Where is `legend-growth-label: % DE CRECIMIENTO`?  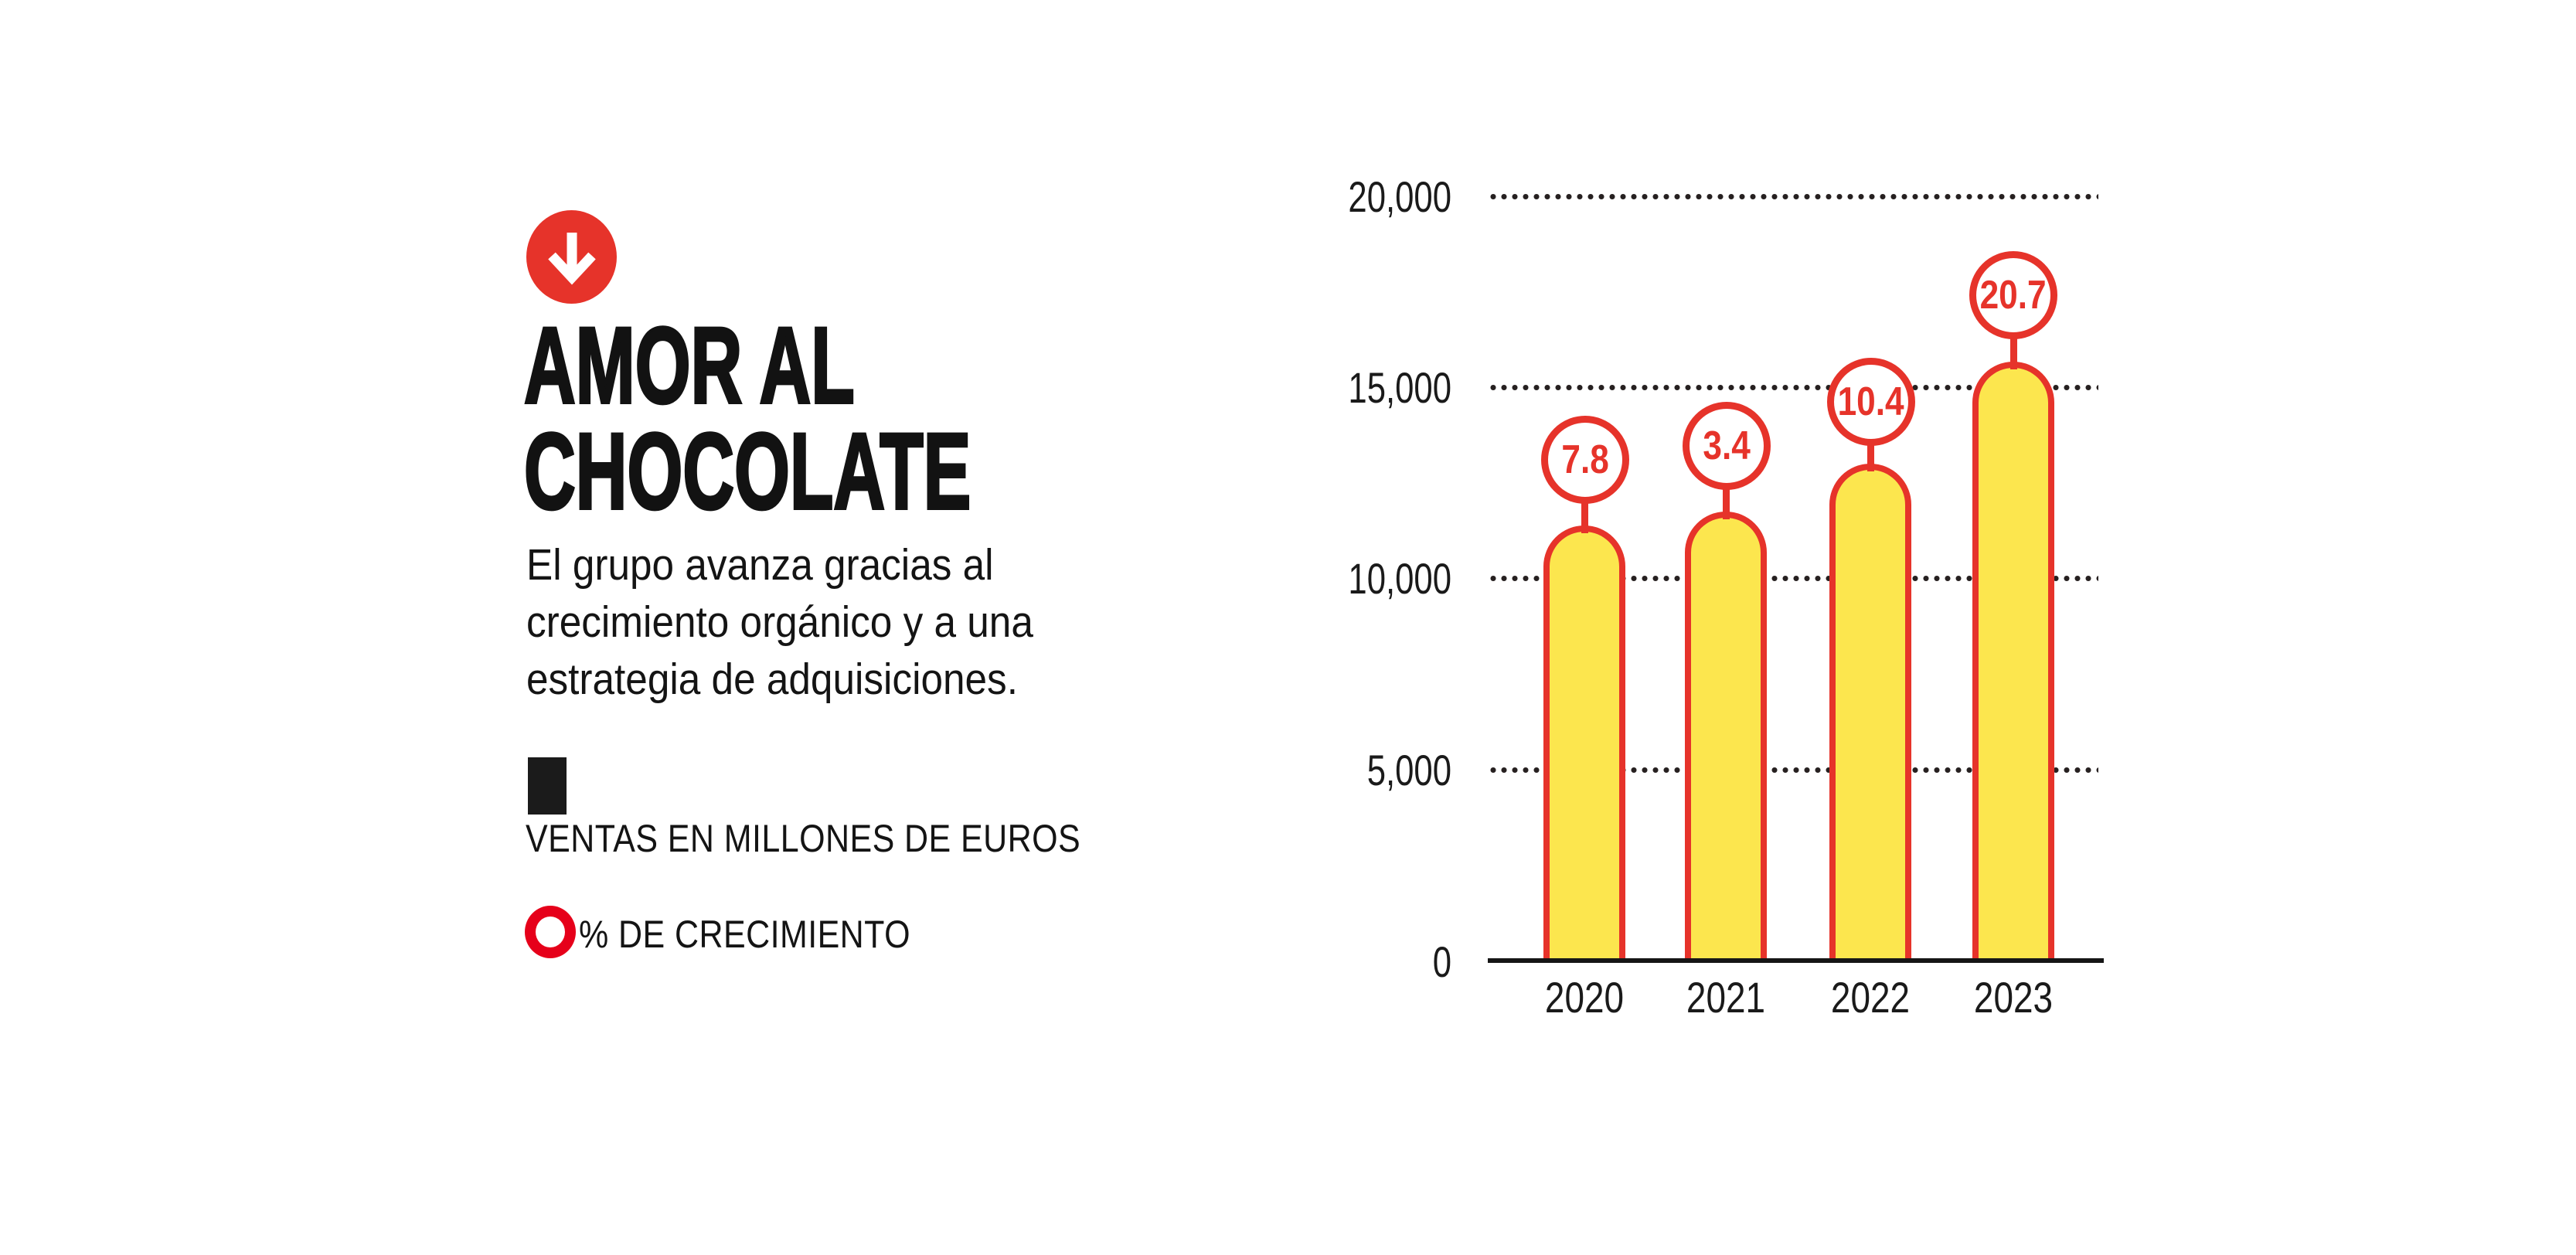 legend-growth-label: % DE CRECIMIENTO is located at coordinates (744, 934).